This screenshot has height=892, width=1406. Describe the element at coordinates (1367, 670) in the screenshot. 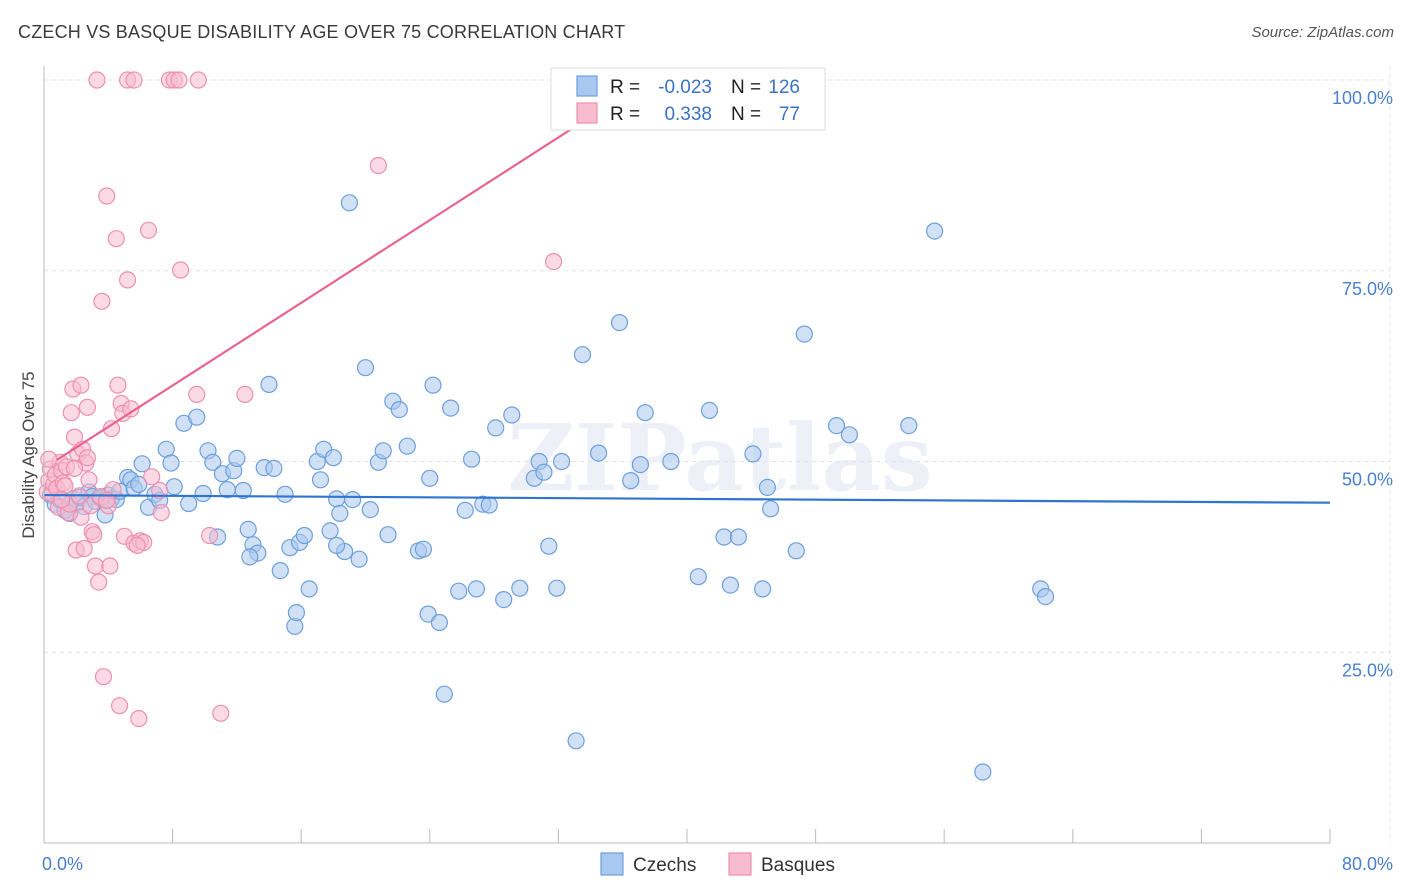

I see `y-tick-label: 25.0%` at that location.